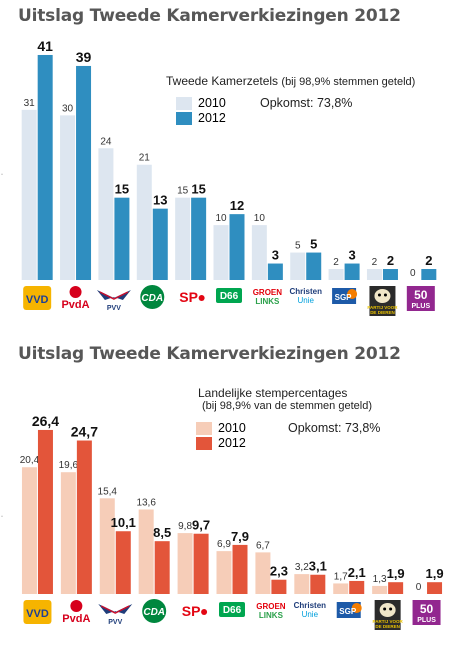 This screenshot has height=651, width=468. What do you see at coordinates (427, 609) in the screenshot?
I see `logo-text-line1: 50` at bounding box center [427, 609].